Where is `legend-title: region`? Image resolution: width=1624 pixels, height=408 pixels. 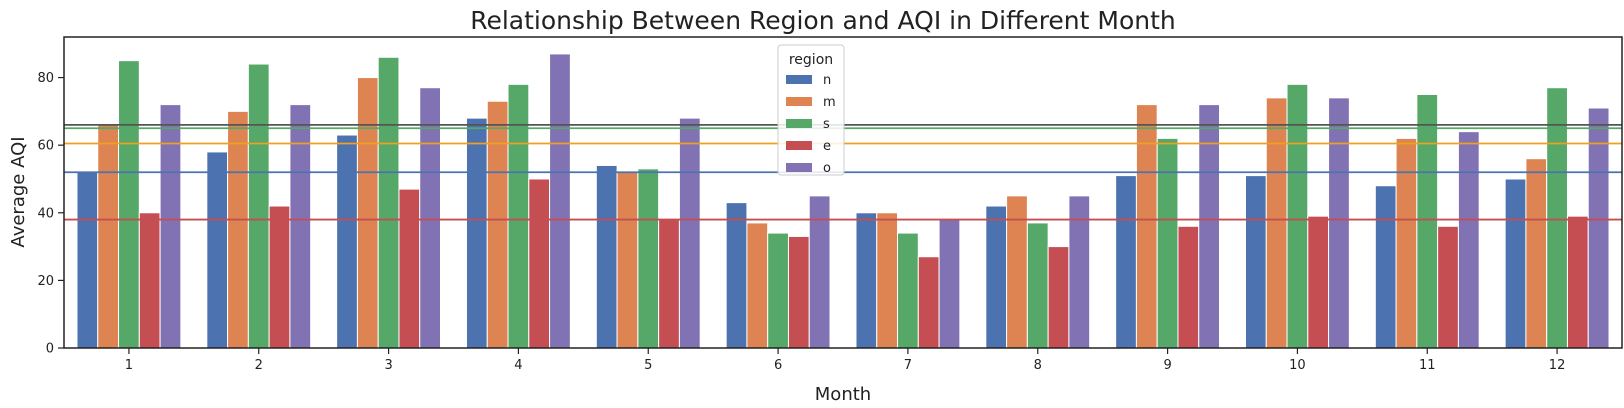 legend-title: region is located at coordinates (811, 60).